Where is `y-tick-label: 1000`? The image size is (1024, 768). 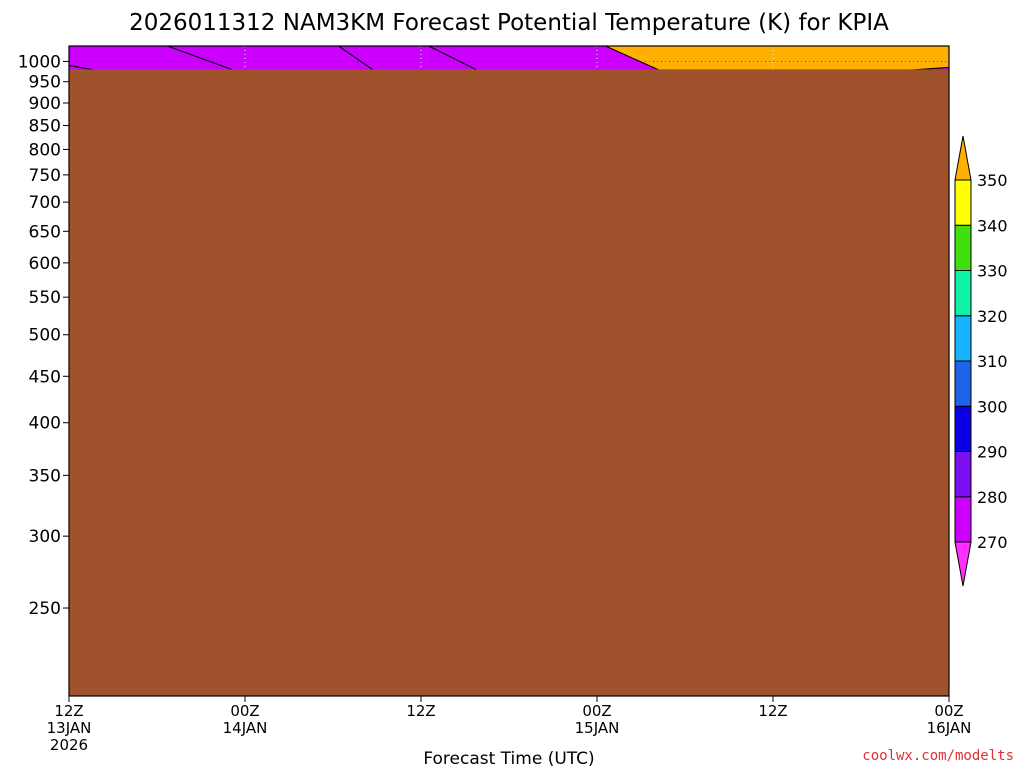
y-tick-label: 1000 is located at coordinates (39, 62).